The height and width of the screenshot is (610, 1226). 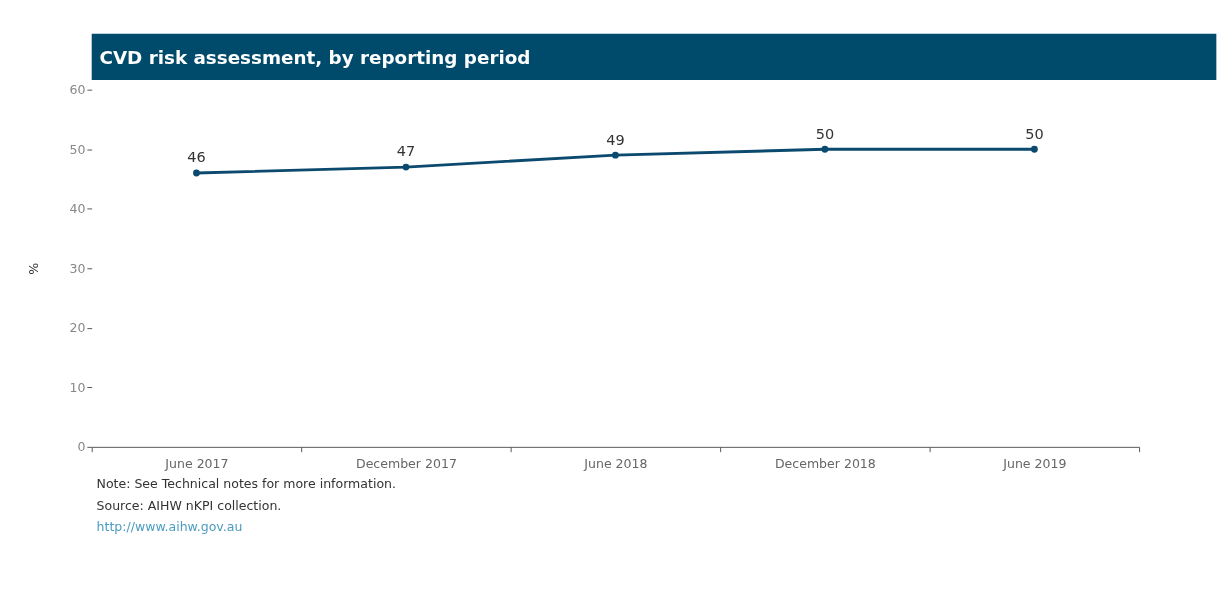 What do you see at coordinates (77, 328) in the screenshot?
I see `y-tick-label: 20` at bounding box center [77, 328].